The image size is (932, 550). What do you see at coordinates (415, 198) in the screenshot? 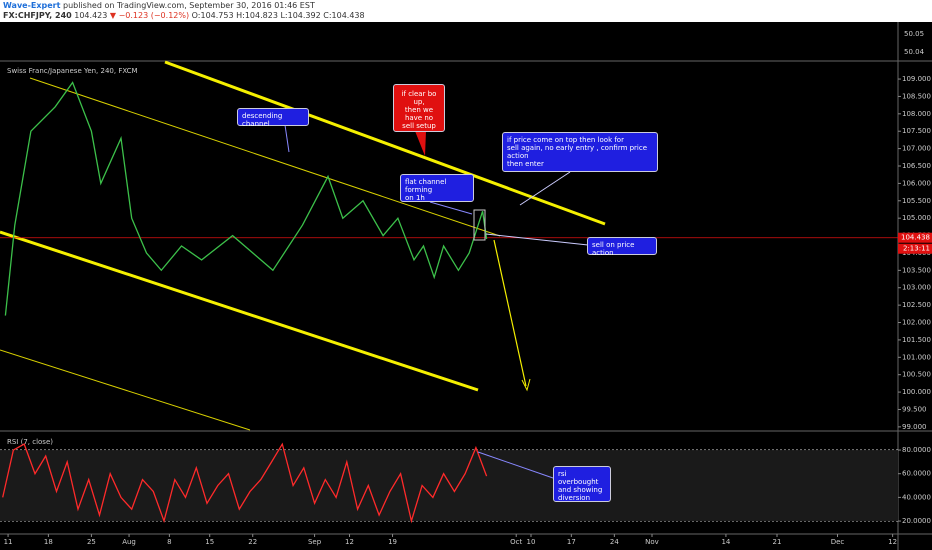
I see `annotation-line: on 1h` at bounding box center [415, 198].